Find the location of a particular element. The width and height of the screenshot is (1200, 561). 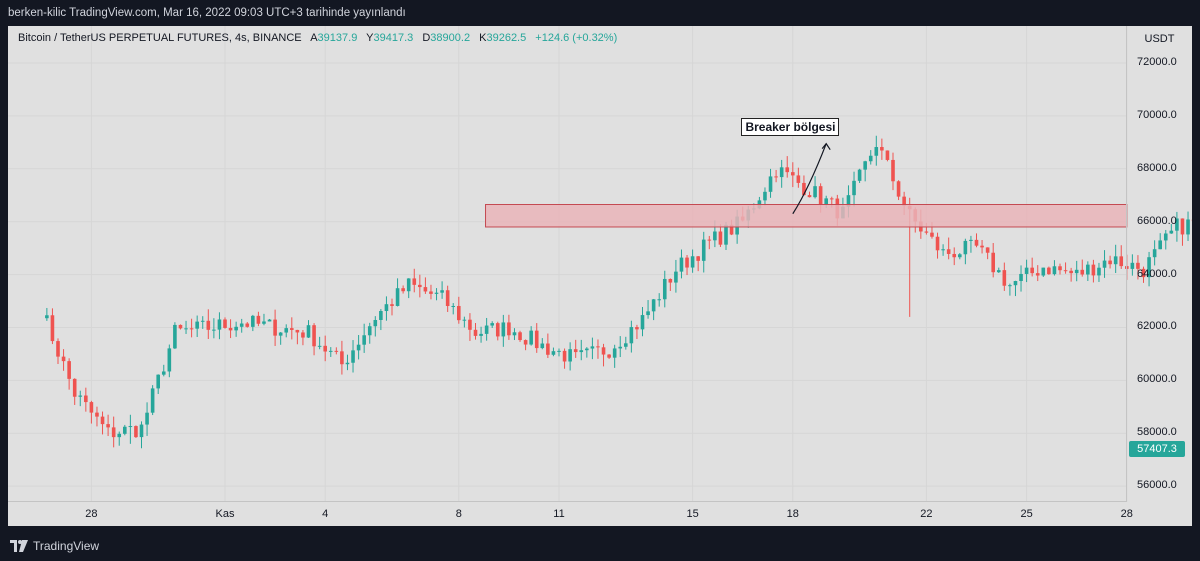

time-tick-label: 25 is located at coordinates (1026, 514).